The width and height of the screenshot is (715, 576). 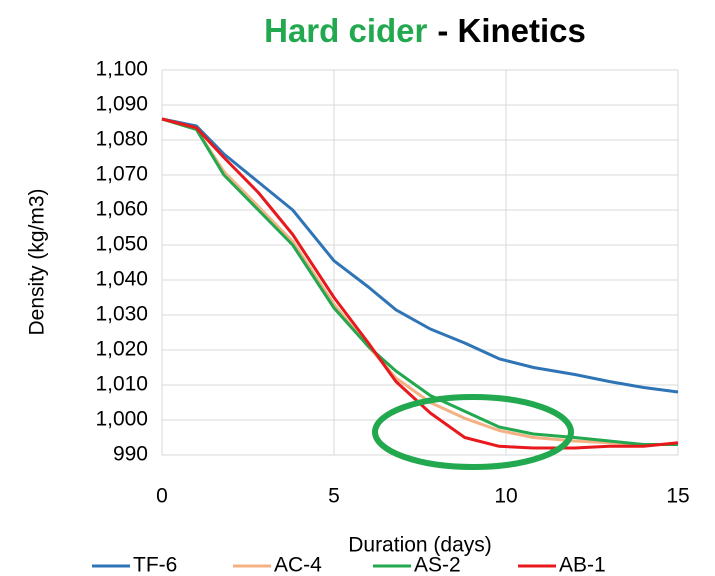 I want to click on y-tick-label: 990, so click(x=130, y=454).